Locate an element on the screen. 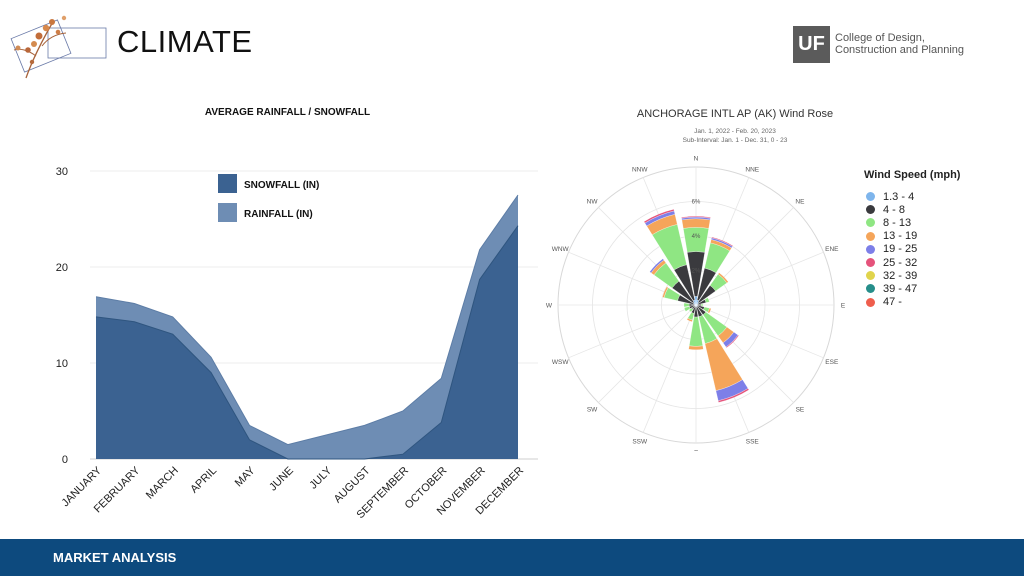  wind-speed-legend-label: 4 - 8 is located at coordinates (894, 209).